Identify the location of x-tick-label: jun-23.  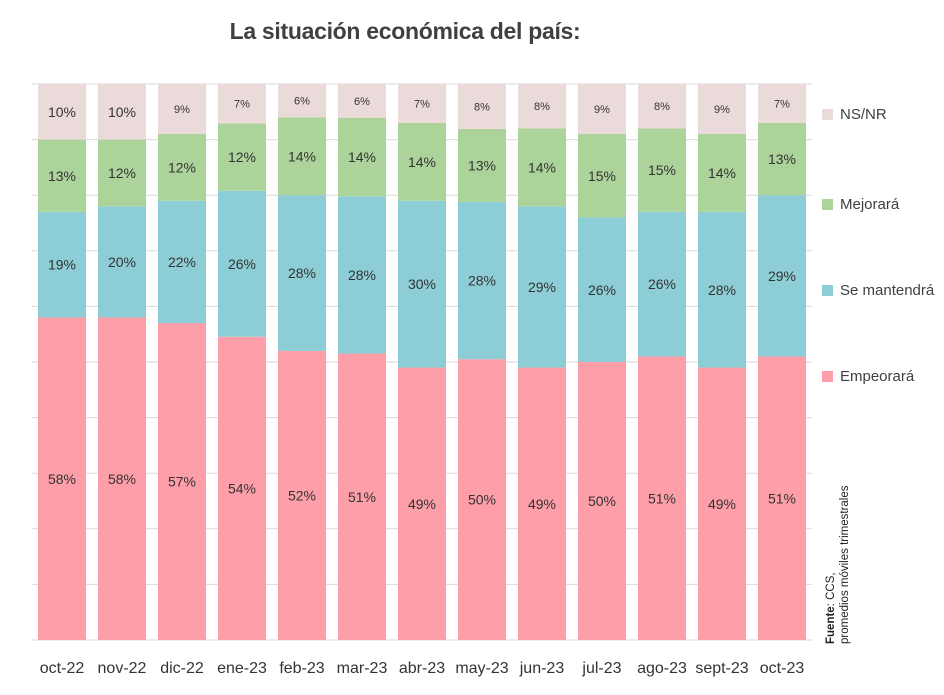
(542, 668).